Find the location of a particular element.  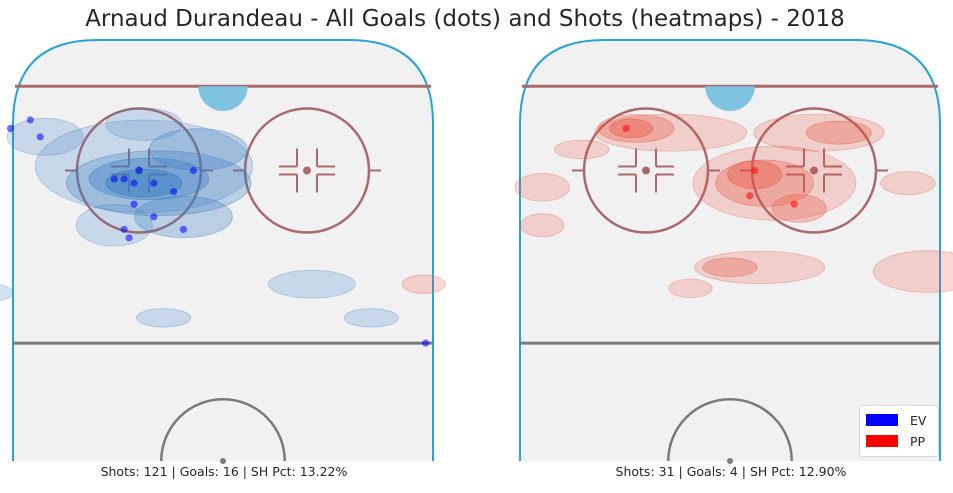

ev-faceoff-circle-right-dot is located at coordinates (307, 170).